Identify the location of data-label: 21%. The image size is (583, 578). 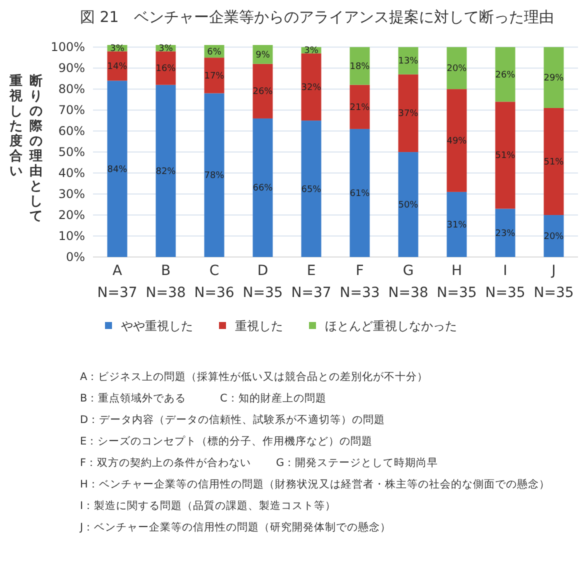
(360, 107).